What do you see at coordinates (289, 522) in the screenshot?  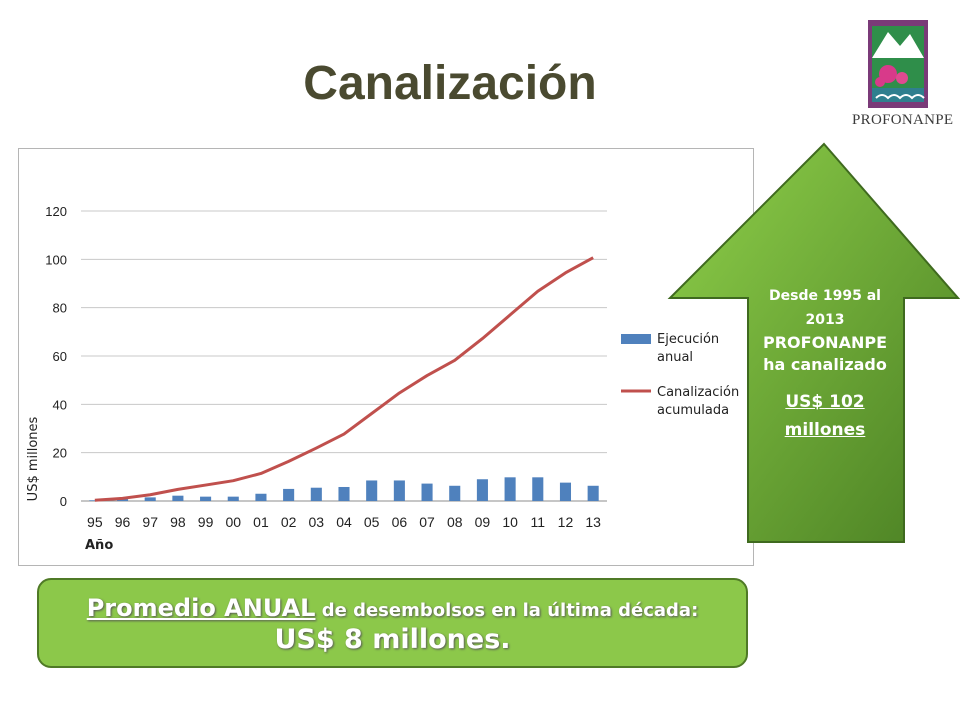 I see `x-tick-label: 02` at bounding box center [289, 522].